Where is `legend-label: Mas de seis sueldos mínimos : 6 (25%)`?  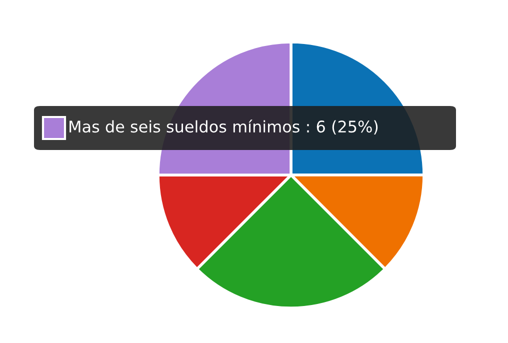 legend-label: Mas de seis sueldos mínimos : 6 (25%) is located at coordinates (224, 127).